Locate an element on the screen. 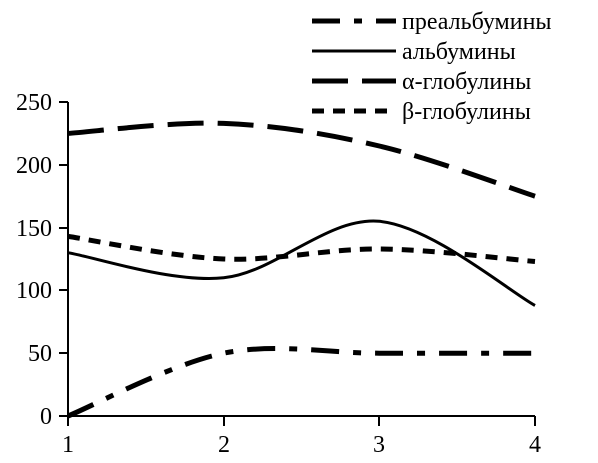 This screenshot has height=463, width=598. y-tick-label: 0 is located at coordinates (46, 417).